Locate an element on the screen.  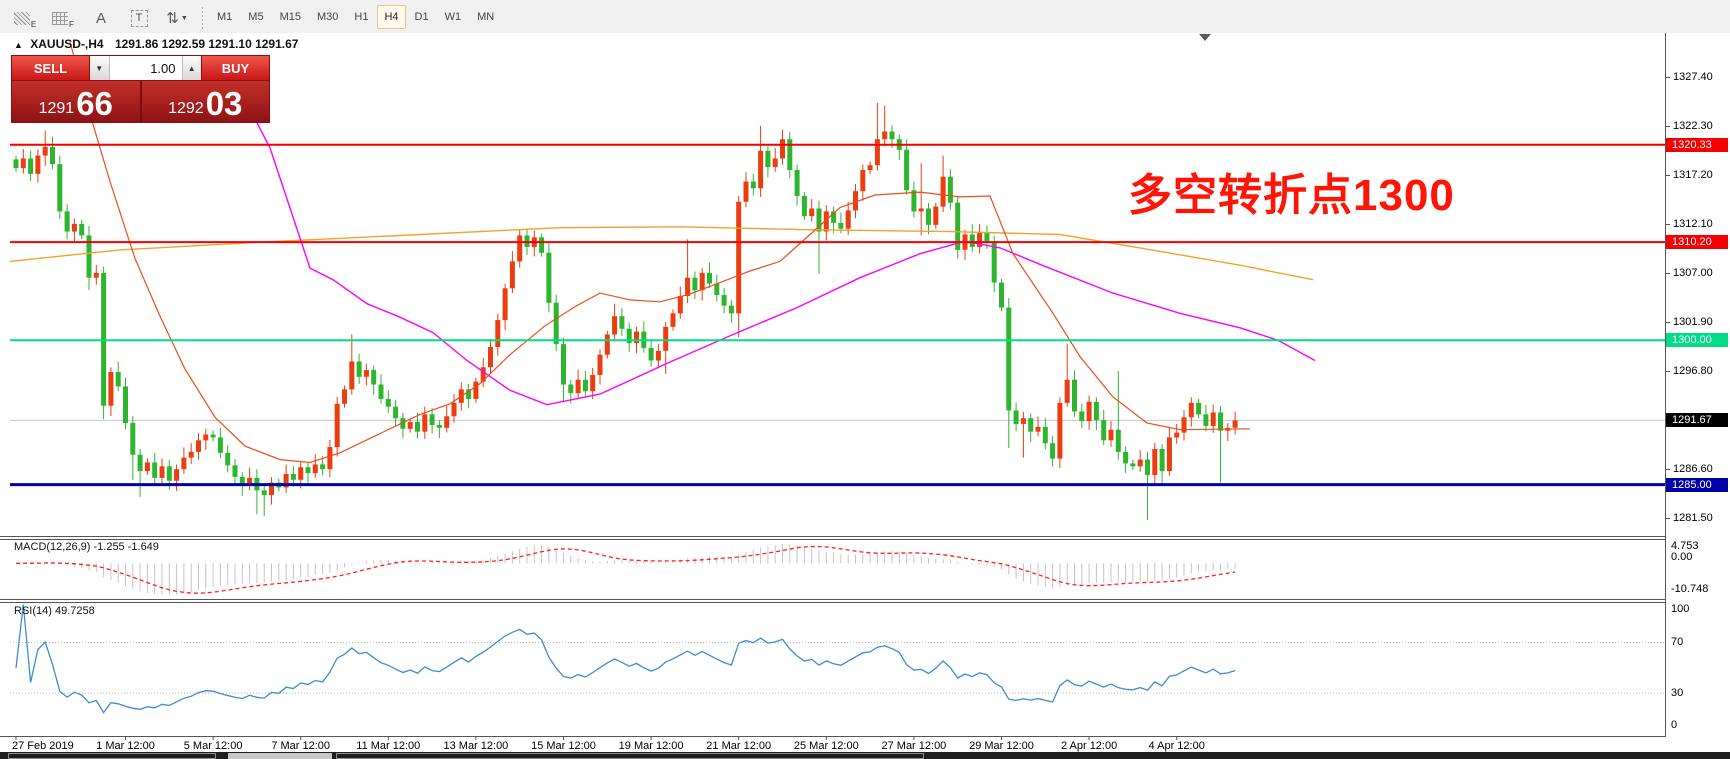
date-tick-label: 25 Mar 12:00 is located at coordinates (826, 746).